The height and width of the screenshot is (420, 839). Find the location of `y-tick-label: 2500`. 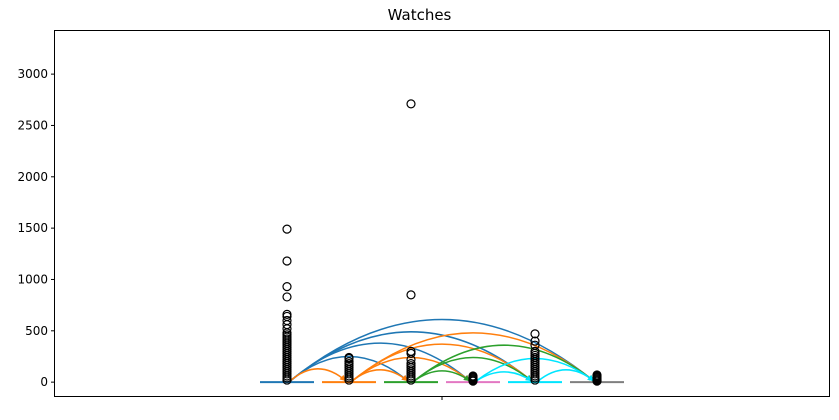

y-tick-label: 2500 is located at coordinates (32, 125).